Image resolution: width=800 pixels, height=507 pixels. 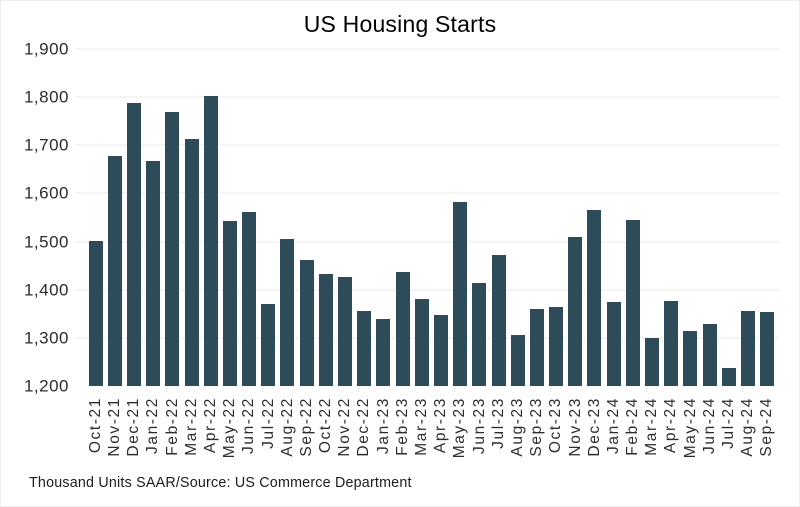 What do you see at coordinates (46, 338) in the screenshot?
I see `y-tick-label: 1,300` at bounding box center [46, 338].